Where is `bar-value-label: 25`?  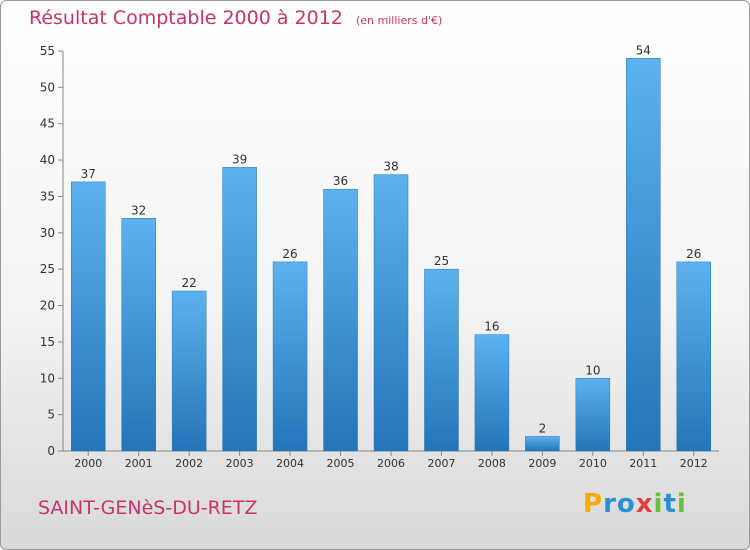
bar-value-label: 25 is located at coordinates (441, 261).